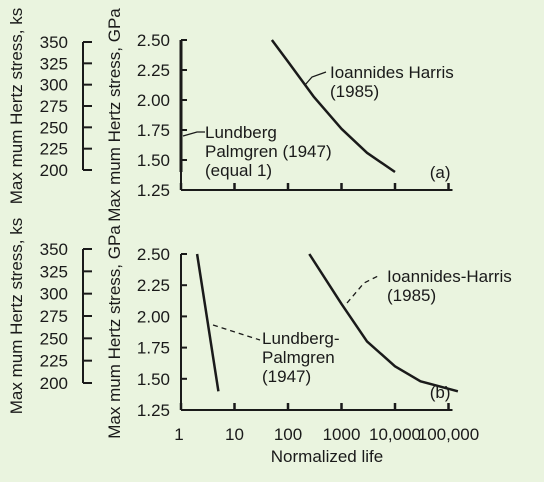  I want to click on series-label-a-0: (equal 1), so click(238, 170).